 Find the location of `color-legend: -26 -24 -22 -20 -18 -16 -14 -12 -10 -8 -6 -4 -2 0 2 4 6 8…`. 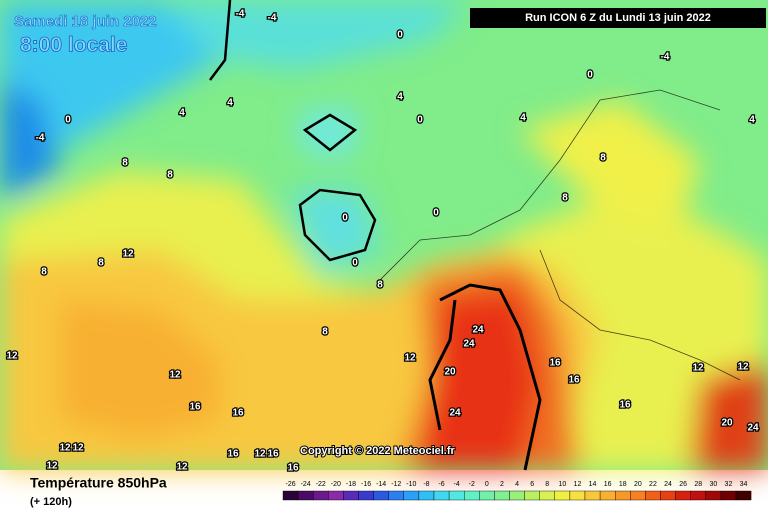

color-legend: -26 -24 -22 -20 -18 -16 -14 -12 -10 -8 -6 -4 -2 0 2 4 6 8… is located at coordinates (517, 491).